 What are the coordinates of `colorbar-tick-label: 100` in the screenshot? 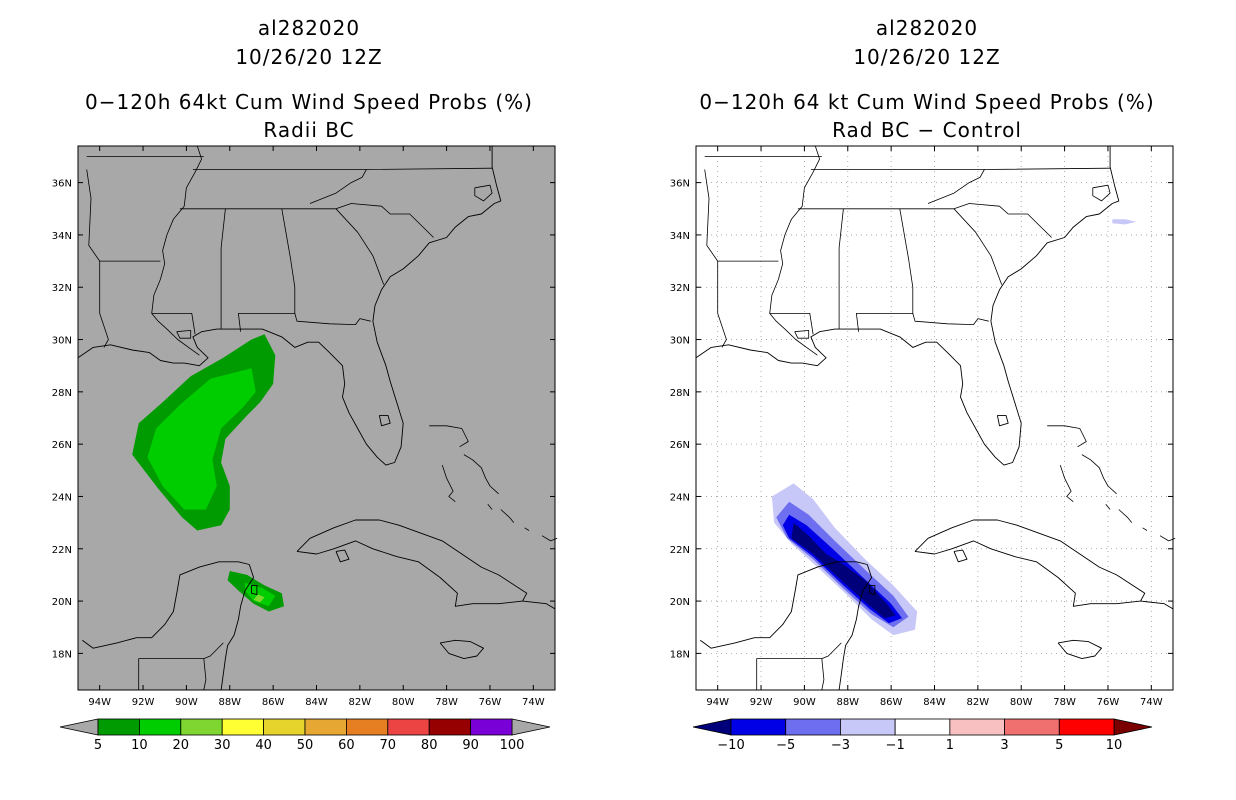 It's located at (512, 745).